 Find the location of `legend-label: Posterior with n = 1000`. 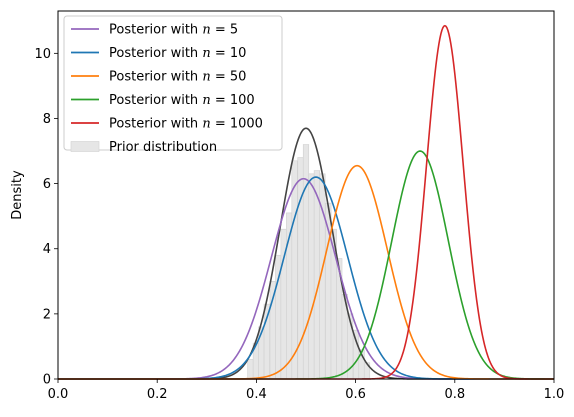

legend-label: Posterior with n = 1000 is located at coordinates (186, 124).